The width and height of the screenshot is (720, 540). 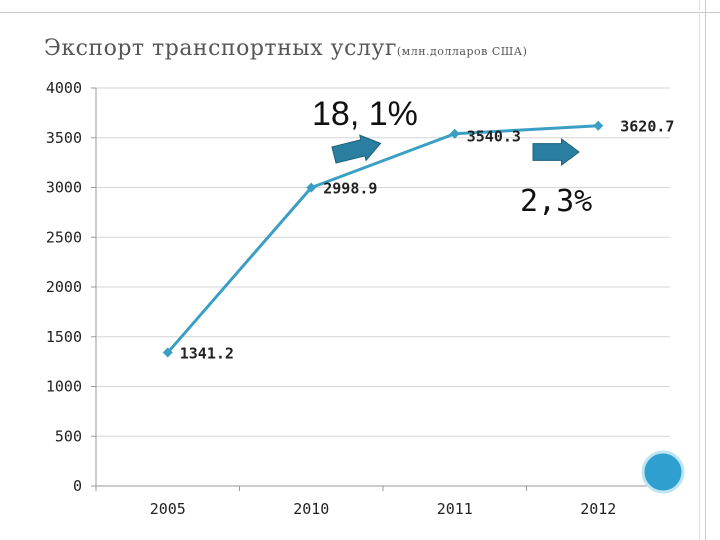 What do you see at coordinates (462, 51) in the screenshot?
I see `chart-title-sub: (млн.долларов США)` at bounding box center [462, 51].